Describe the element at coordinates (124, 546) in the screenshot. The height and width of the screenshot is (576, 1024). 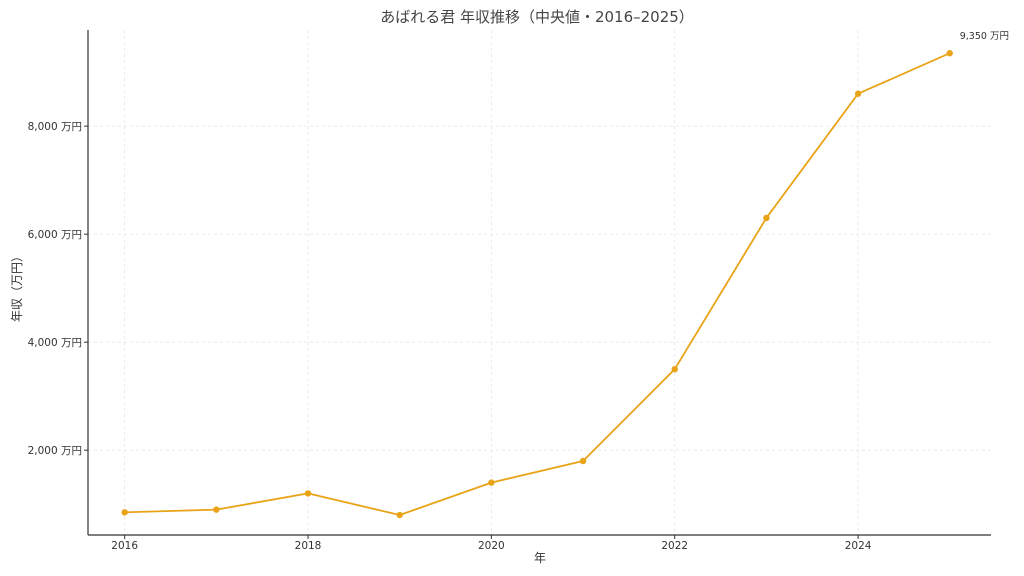
I see `x-tick-label: 2016` at that location.